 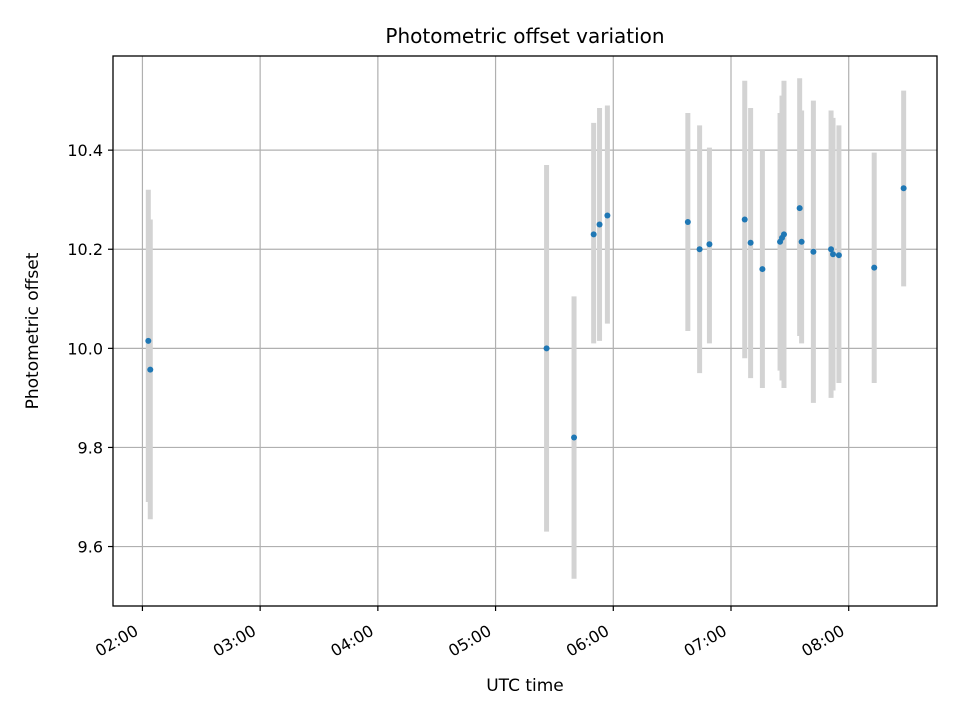 What do you see at coordinates (85, 150) in the screenshot?
I see `y-tick-label: 10.4` at bounding box center [85, 150].